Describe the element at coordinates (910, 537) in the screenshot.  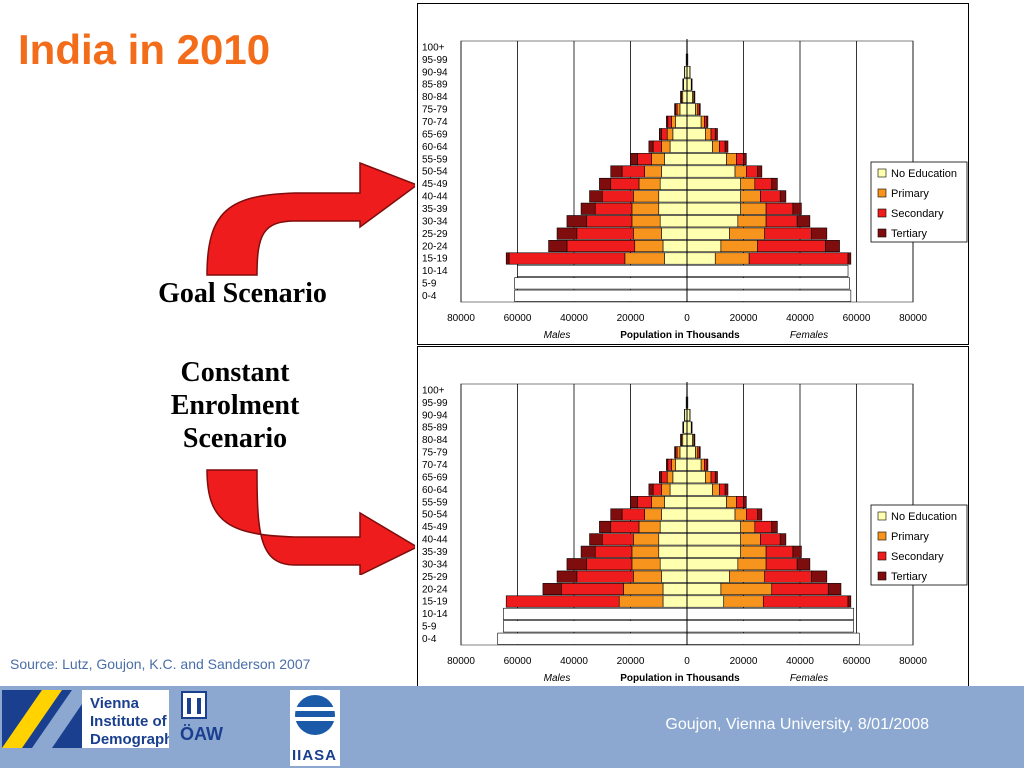
I see `legend-entry: Primary` at that location.